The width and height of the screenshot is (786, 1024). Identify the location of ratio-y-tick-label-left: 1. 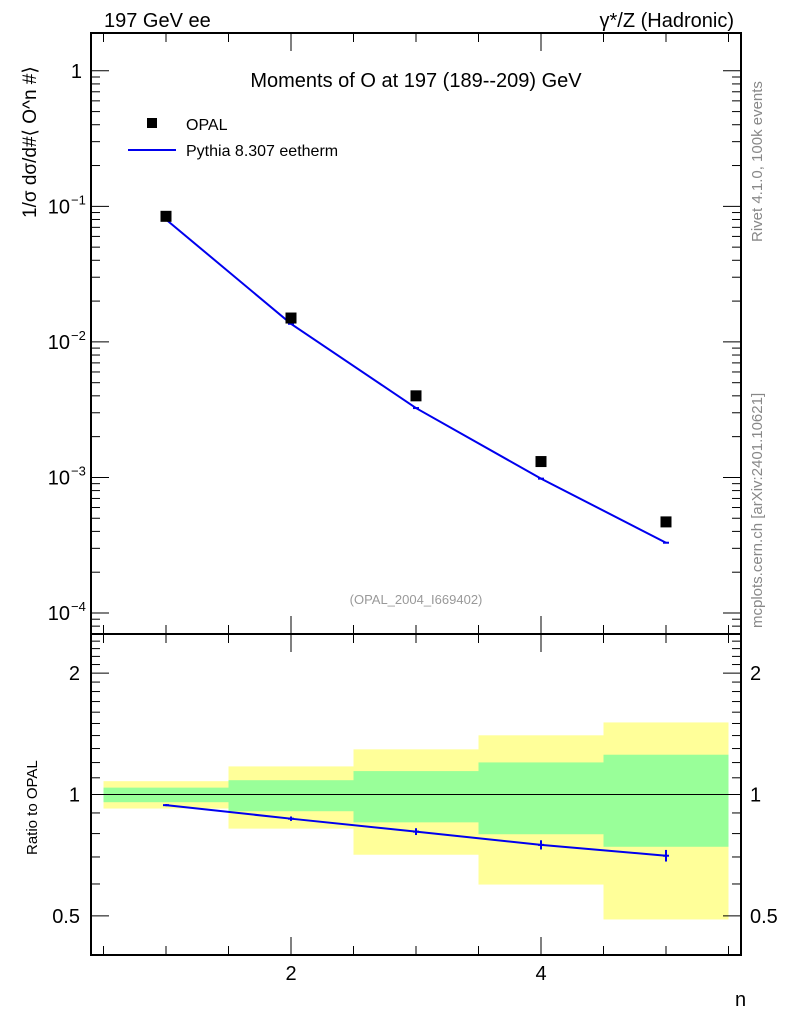
(74, 796).